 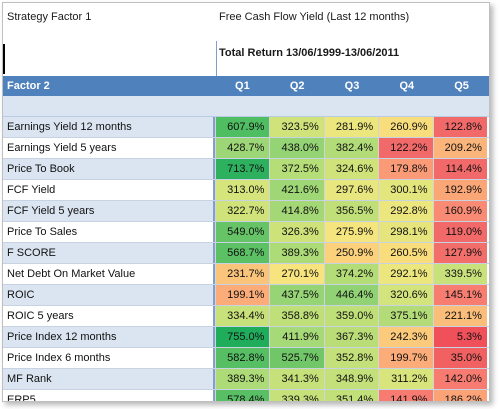 I want to click on value-cell-q2: 525.7%, so click(x=296, y=358).